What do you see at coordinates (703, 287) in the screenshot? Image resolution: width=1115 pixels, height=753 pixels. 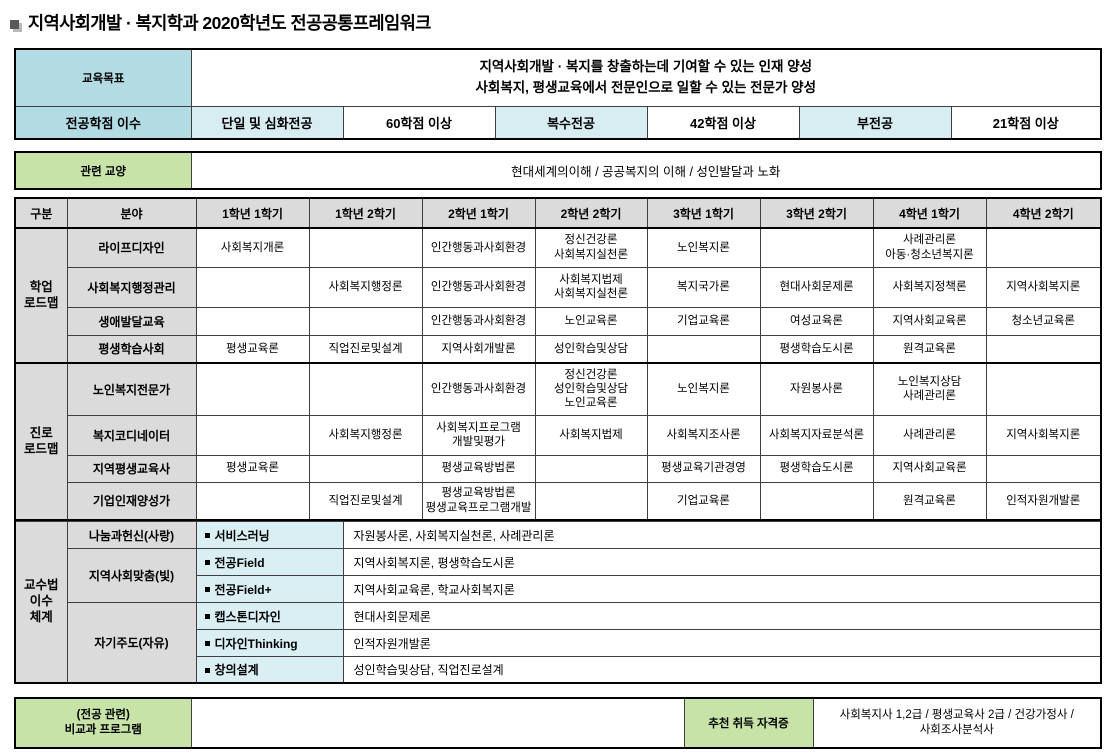 I see `course-cell: 복지국가론` at bounding box center [703, 287].